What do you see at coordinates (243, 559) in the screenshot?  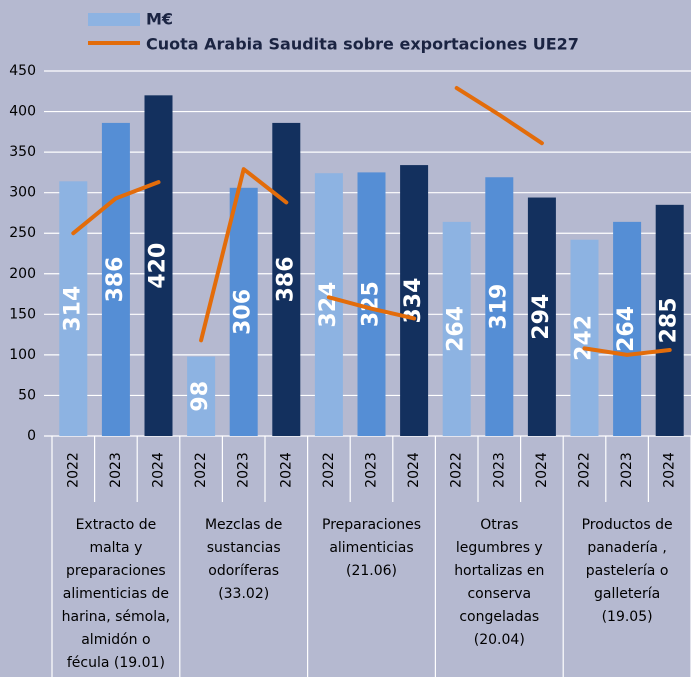 I see `group-label: Mezclas de sustancias odoríferas (33.02)` at bounding box center [243, 559].